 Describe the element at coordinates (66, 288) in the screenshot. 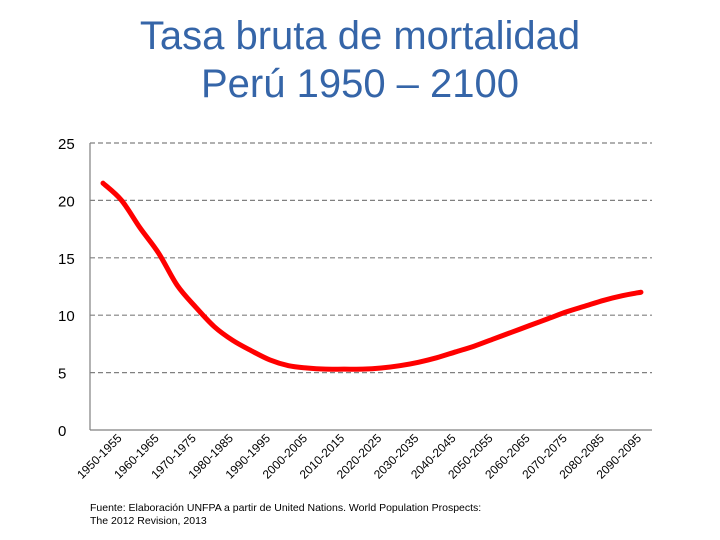

I see `y-tick-labels: 0 5 10 15 20 25` at that location.